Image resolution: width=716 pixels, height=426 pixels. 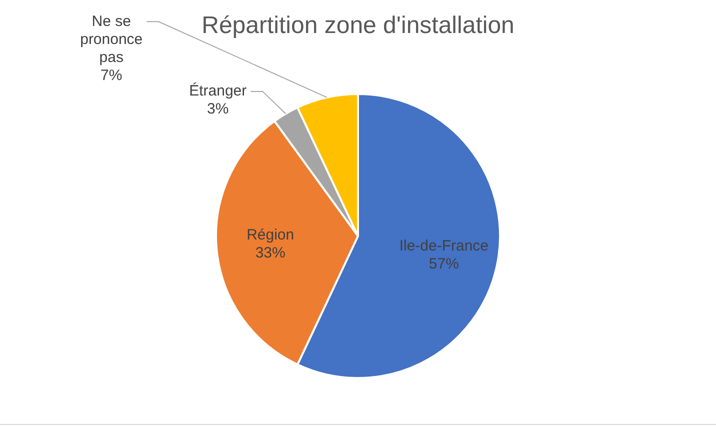 What do you see at coordinates (218, 109) in the screenshot?
I see `data-label: 3%` at bounding box center [218, 109].